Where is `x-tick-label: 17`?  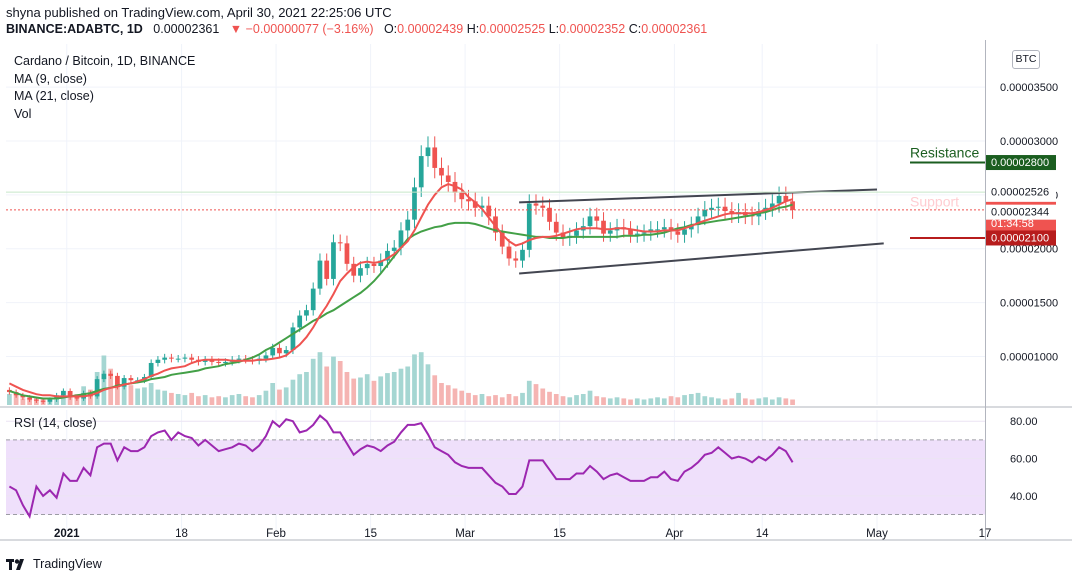 x-tick-label: 17 is located at coordinates (985, 534).